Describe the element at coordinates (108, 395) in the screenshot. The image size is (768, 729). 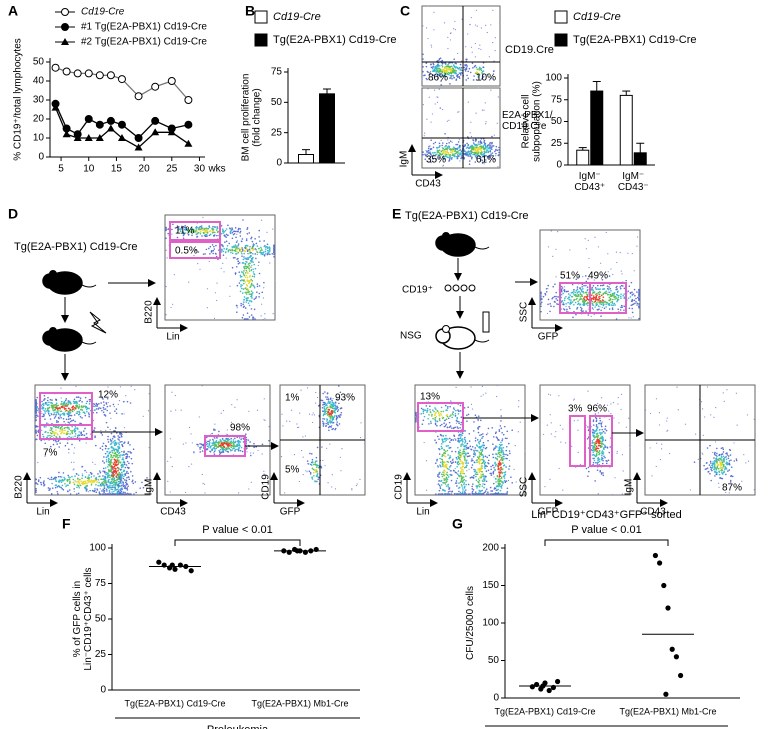
I see `percent: 12%` at that location.